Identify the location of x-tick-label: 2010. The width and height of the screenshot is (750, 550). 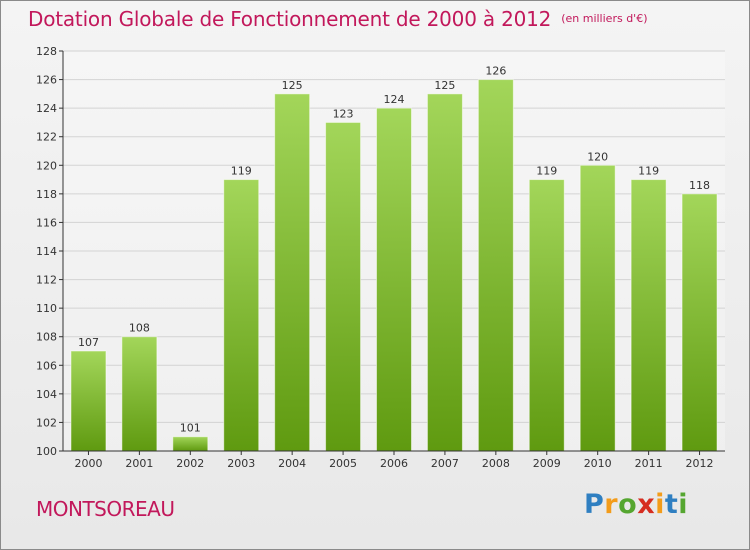
(598, 463).